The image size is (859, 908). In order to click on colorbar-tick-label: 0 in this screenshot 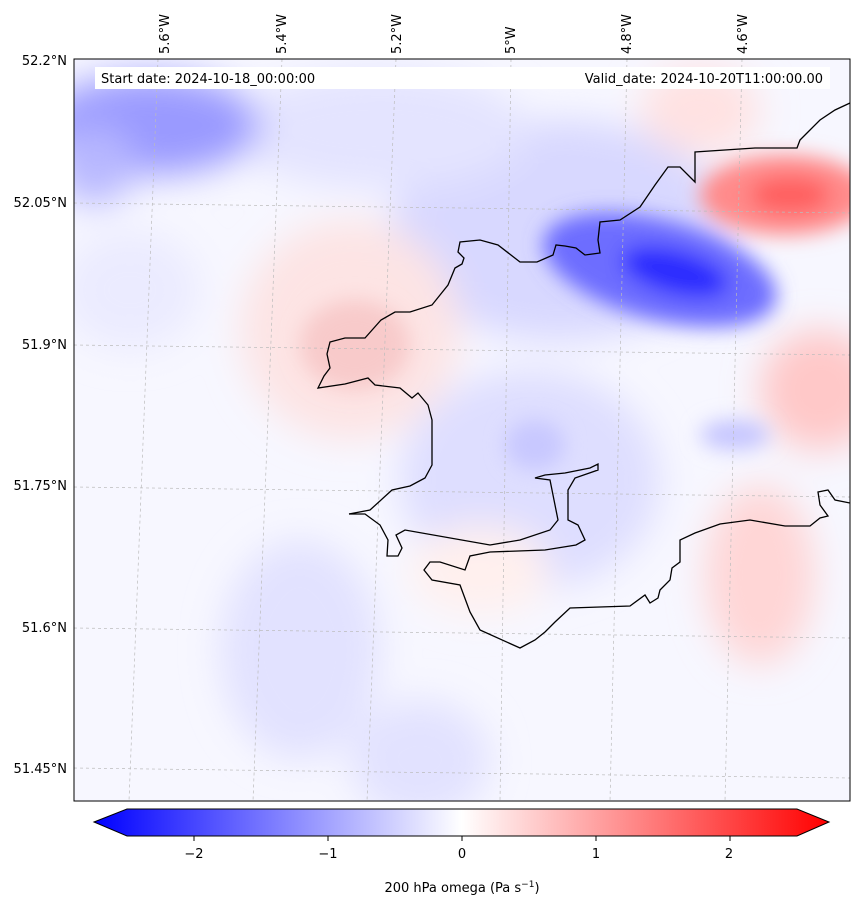, I will do `click(462, 854)`.